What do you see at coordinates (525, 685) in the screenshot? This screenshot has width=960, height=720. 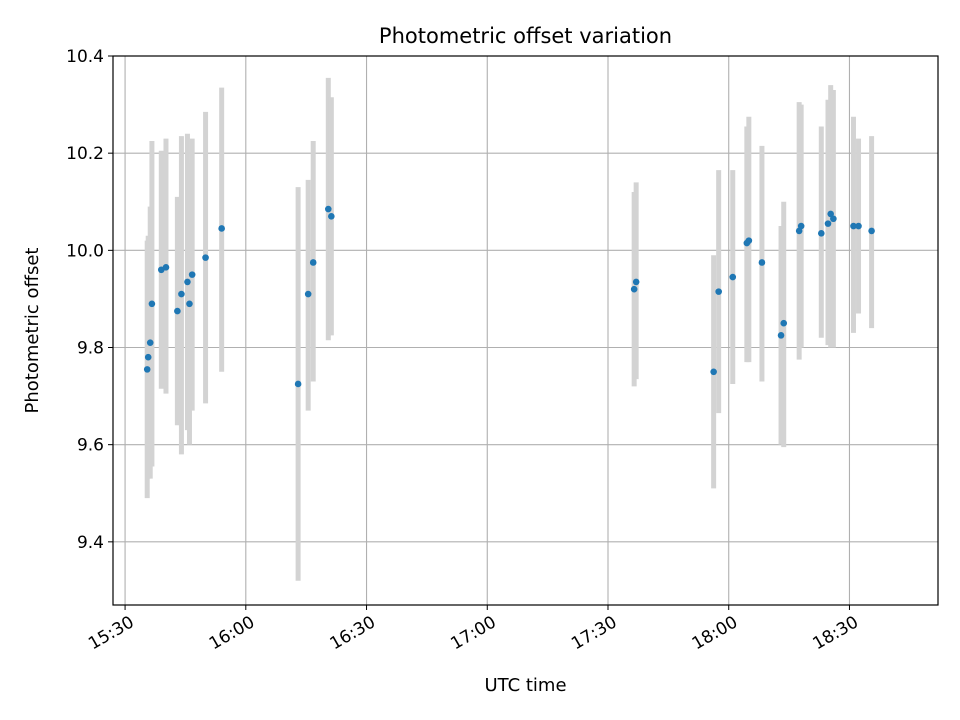 I see `x-axis-label: UTC time` at bounding box center [525, 685].